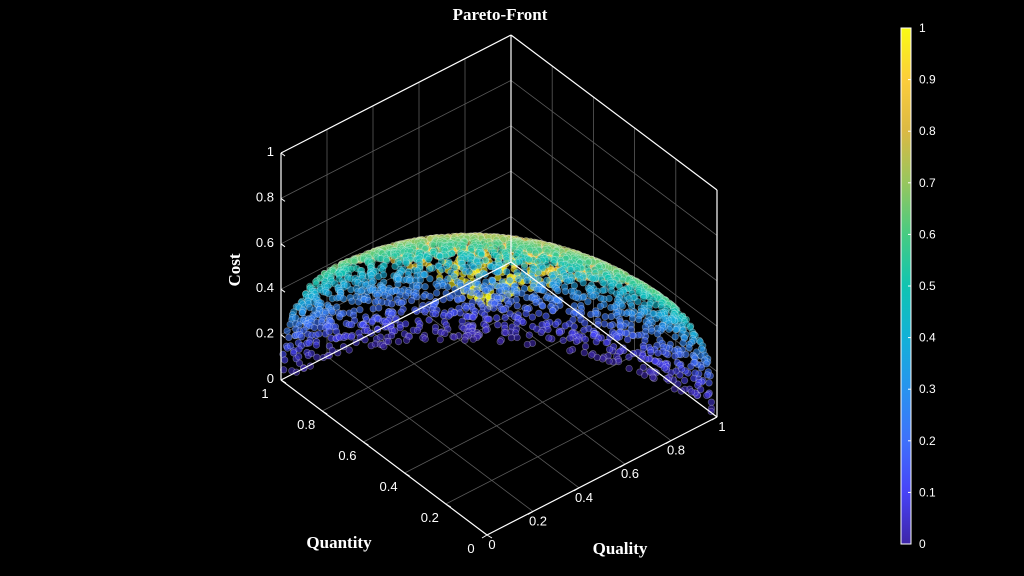 Image resolution: width=1024 pixels, height=576 pixels. I want to click on chart-title: Pareto-Front, so click(500, 14).